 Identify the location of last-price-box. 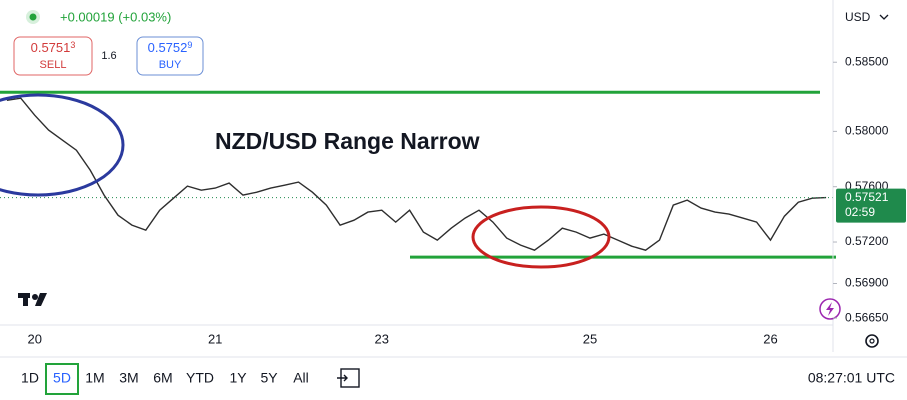
(871, 205).